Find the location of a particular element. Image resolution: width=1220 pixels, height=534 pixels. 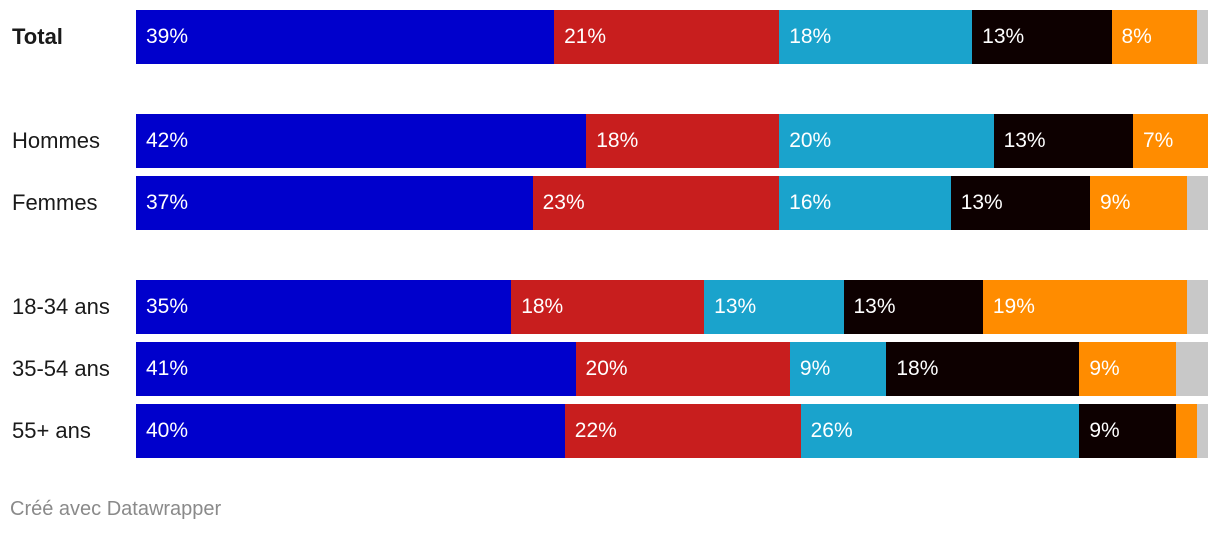

stacked-bar: 35% 18% 13% 13% 19% is located at coordinates (672, 307).